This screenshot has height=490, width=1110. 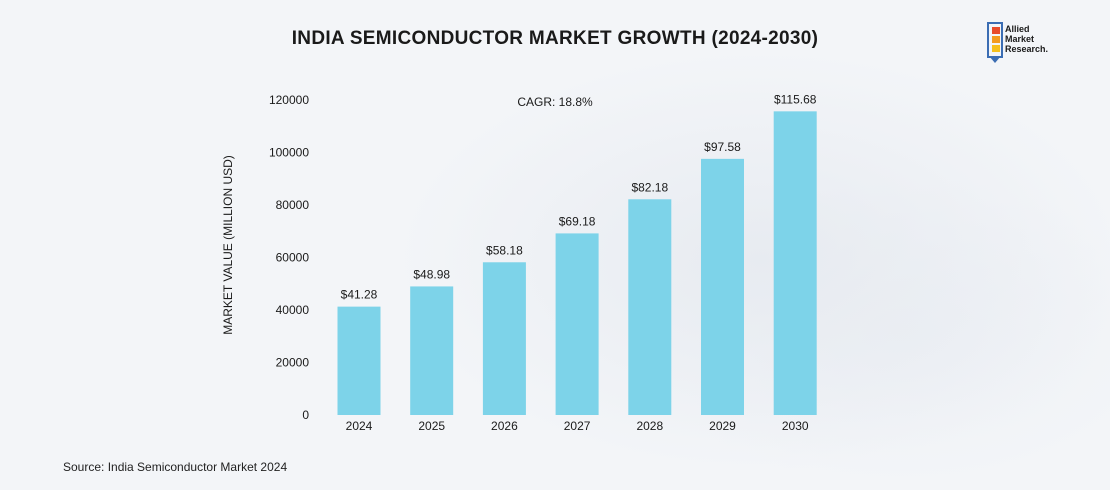 What do you see at coordinates (722, 147) in the screenshot?
I see `bar-value-label: $97.58` at bounding box center [722, 147].